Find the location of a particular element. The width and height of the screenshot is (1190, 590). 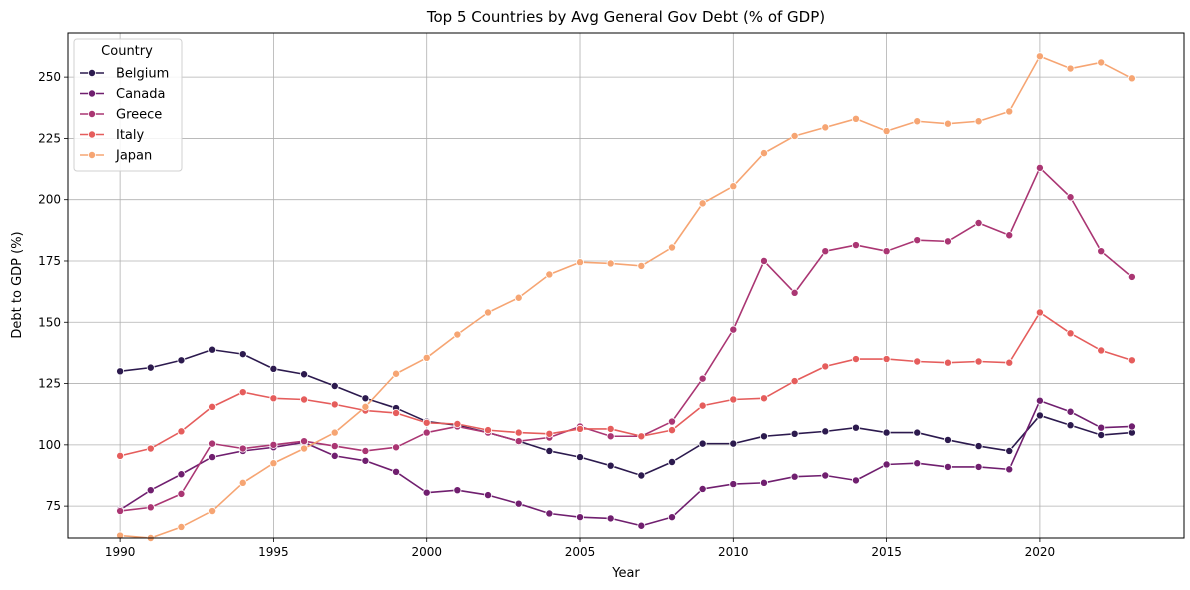

legend-label: Italy is located at coordinates (130, 135).